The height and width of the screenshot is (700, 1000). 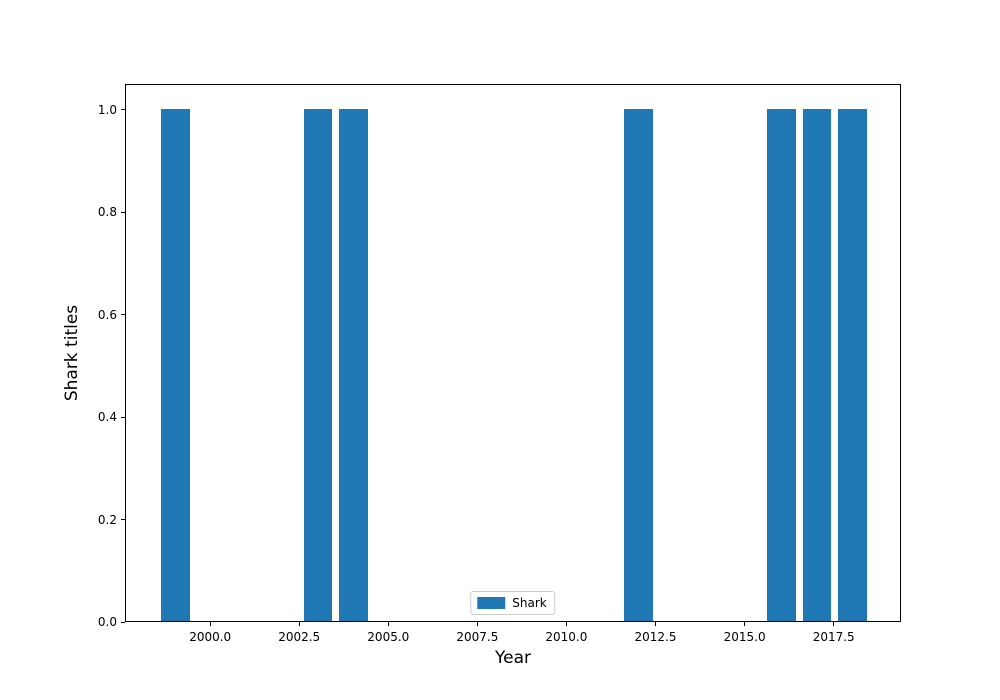 I want to click on y-axis-ticks: 0.0 0.2 0.4 0.6 0.8 1.0, so click(x=62, y=356).